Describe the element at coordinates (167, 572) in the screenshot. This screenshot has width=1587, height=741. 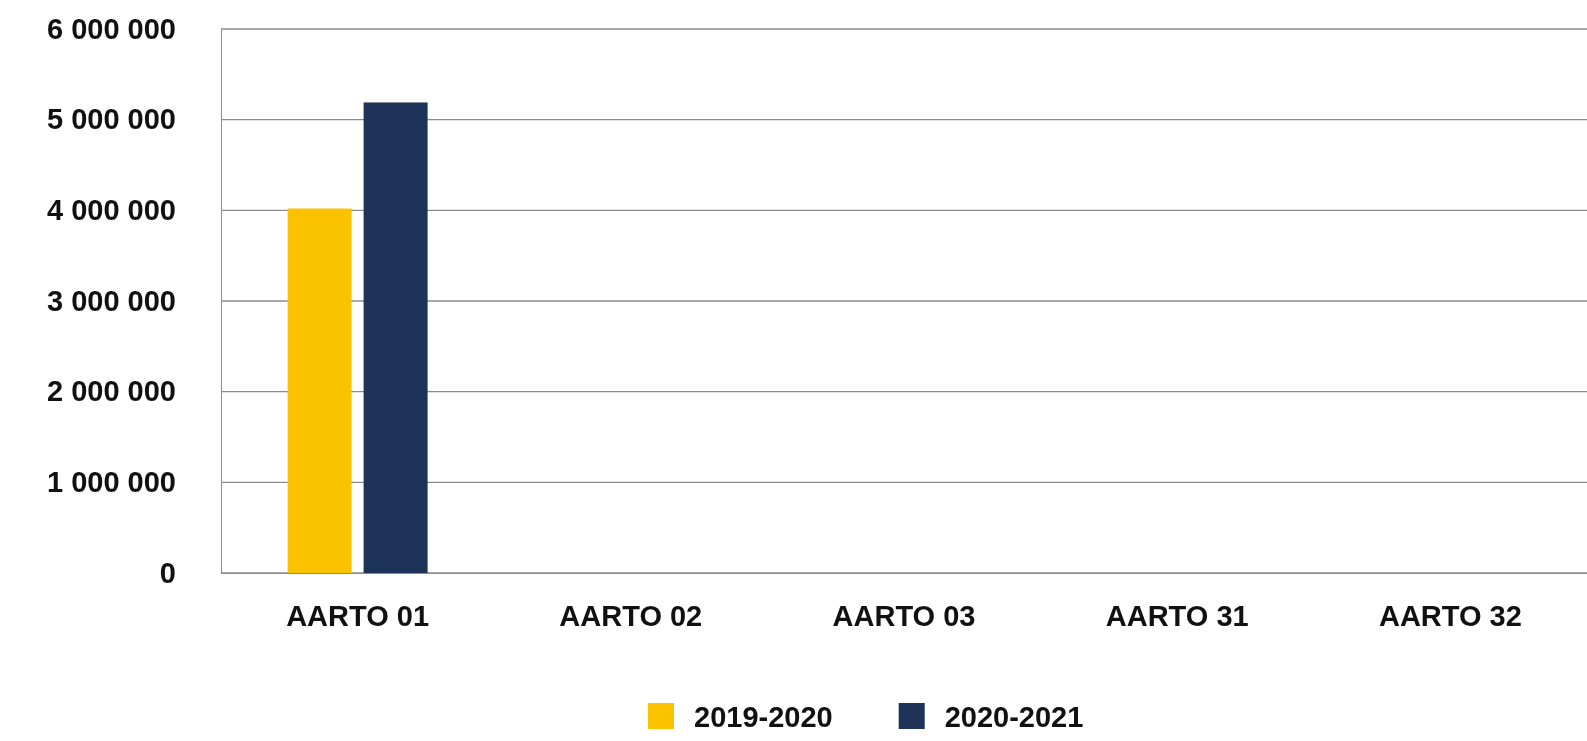
I see `y-tick-label: 0` at that location.